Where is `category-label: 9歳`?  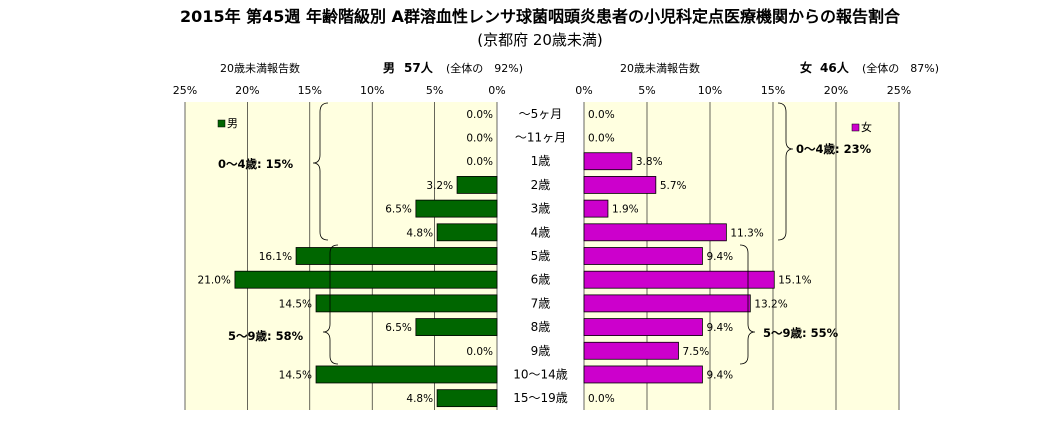 category-label: 9歳 is located at coordinates (541, 351).